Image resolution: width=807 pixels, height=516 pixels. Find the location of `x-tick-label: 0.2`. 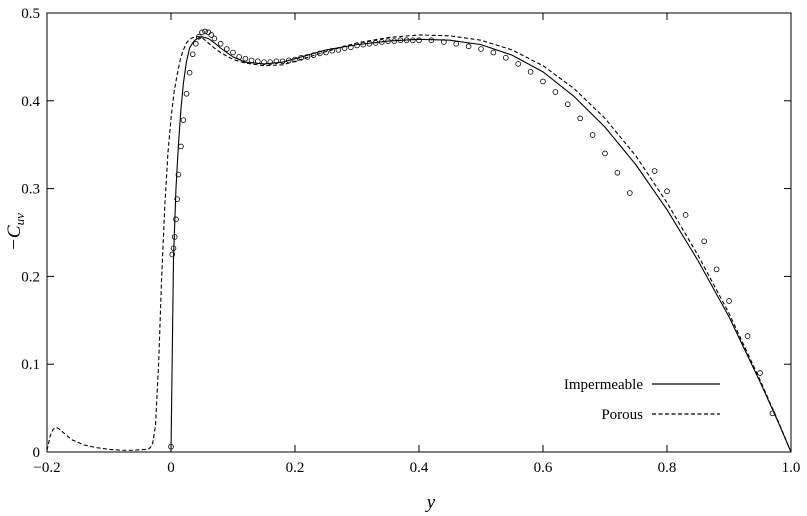

x-tick-label: 0.2 is located at coordinates (295, 468).